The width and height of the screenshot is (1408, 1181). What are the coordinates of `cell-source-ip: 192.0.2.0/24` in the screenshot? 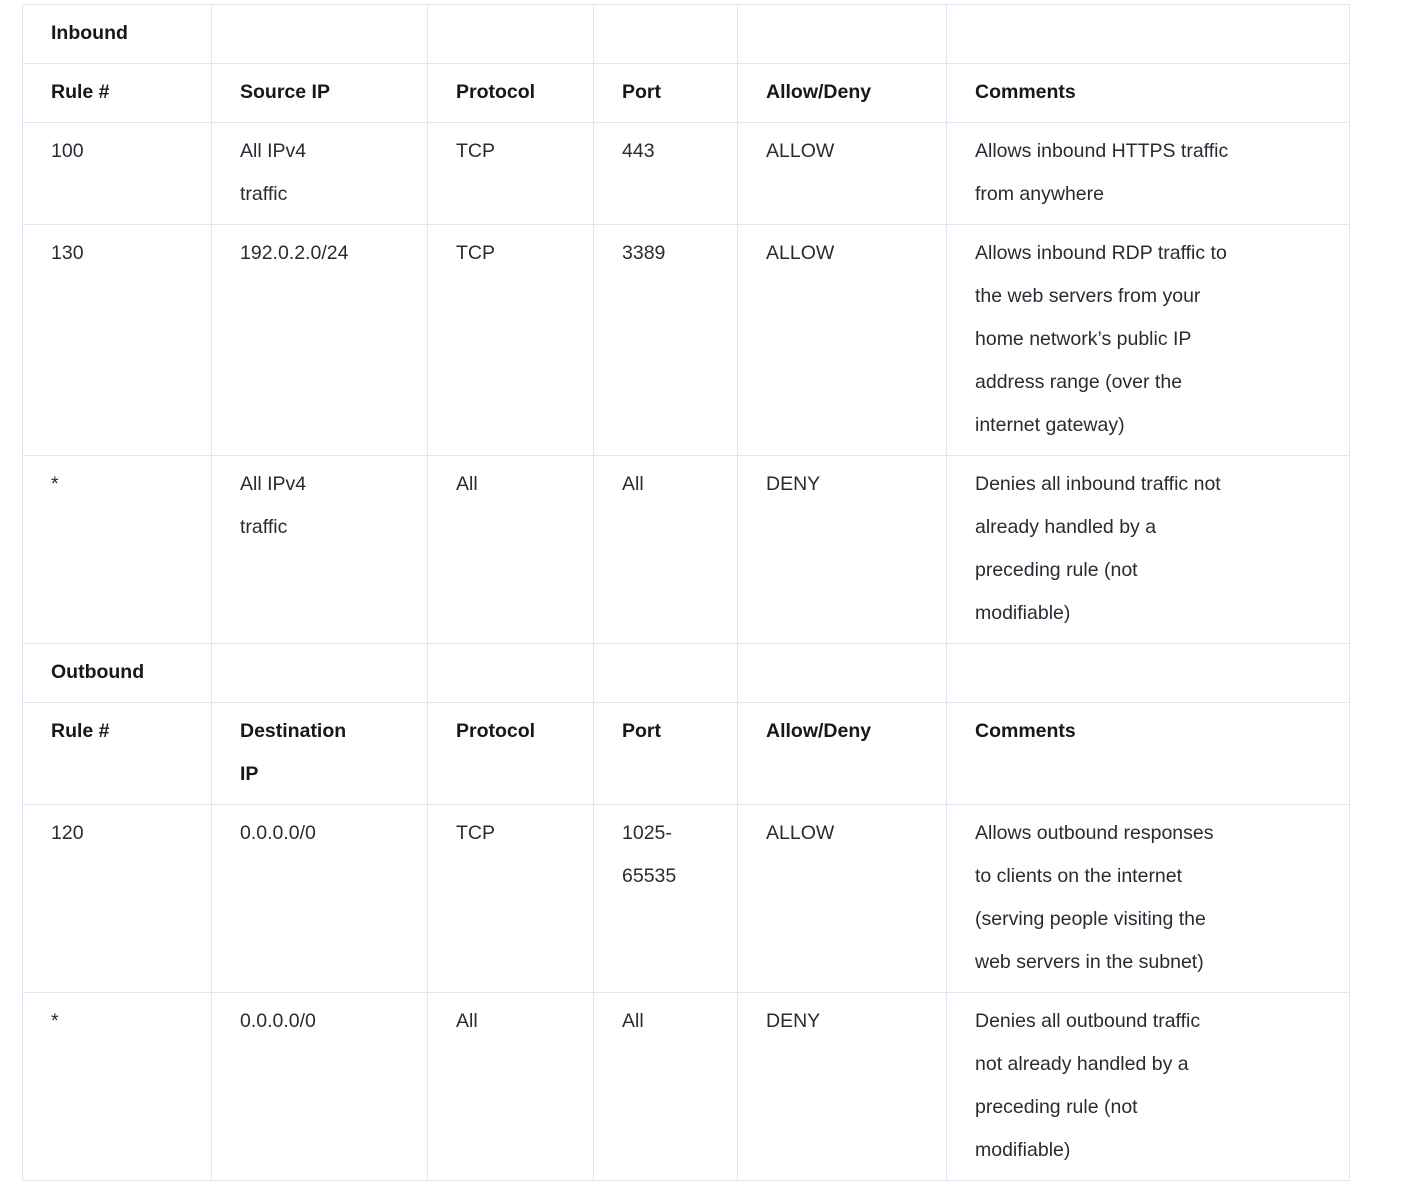 It's located at (319, 340).